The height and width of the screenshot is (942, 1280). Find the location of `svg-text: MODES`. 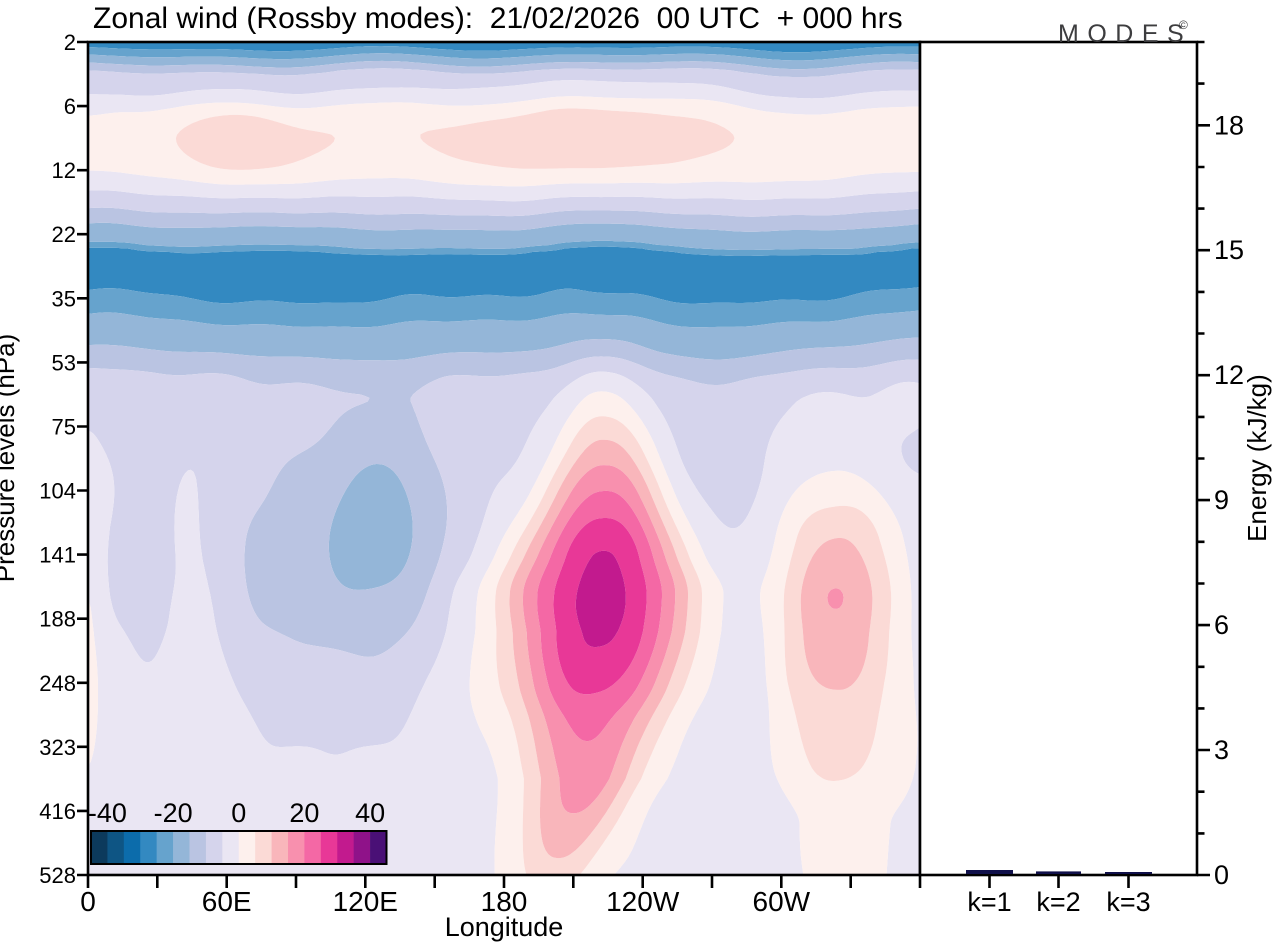

svg-text: MODES is located at coordinates (1125, 34).